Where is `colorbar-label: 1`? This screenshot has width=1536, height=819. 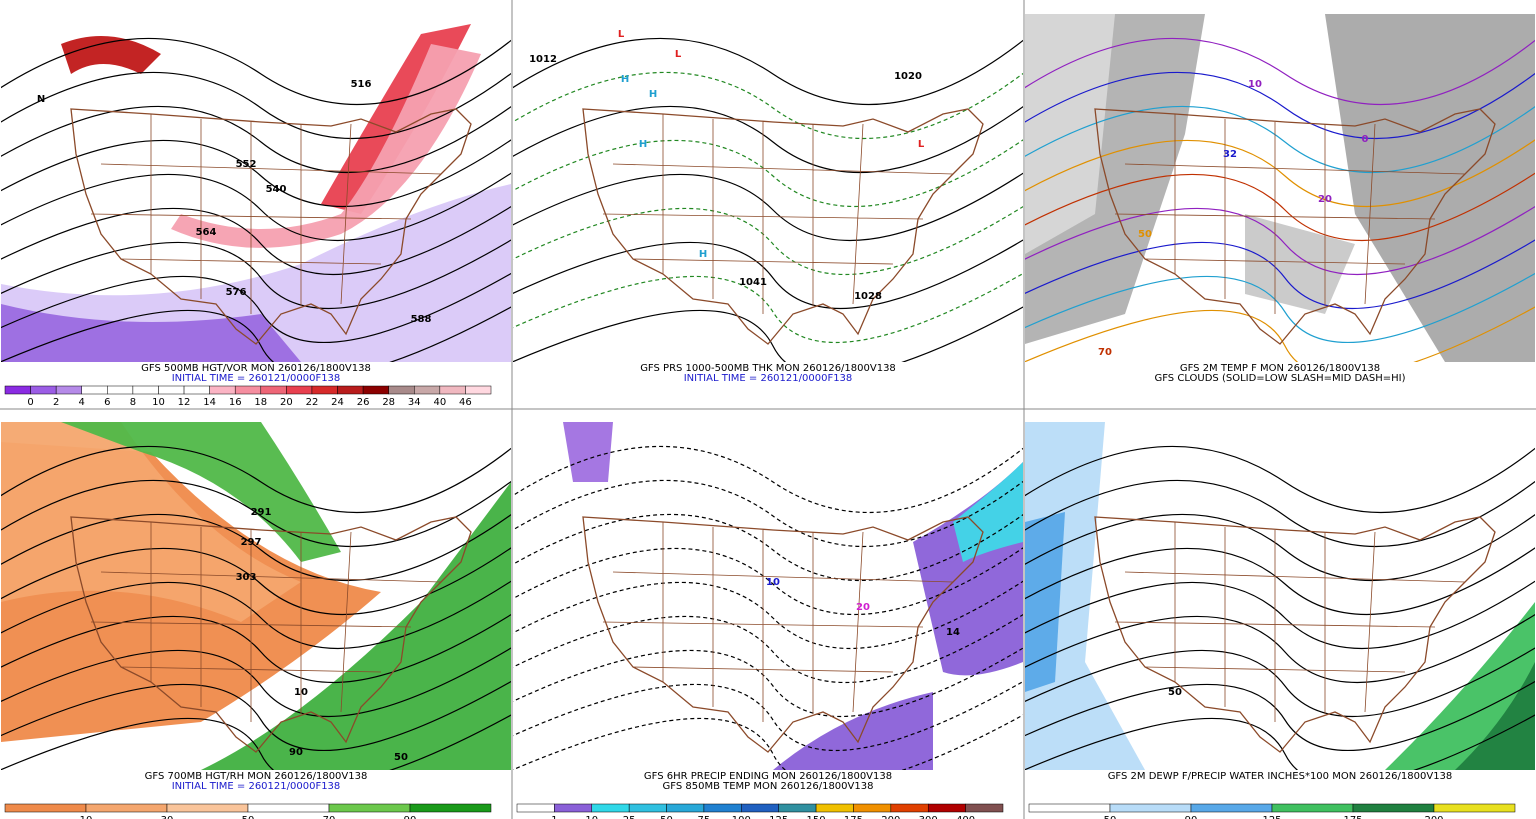 colorbar-label: 1 is located at coordinates (554, 817).